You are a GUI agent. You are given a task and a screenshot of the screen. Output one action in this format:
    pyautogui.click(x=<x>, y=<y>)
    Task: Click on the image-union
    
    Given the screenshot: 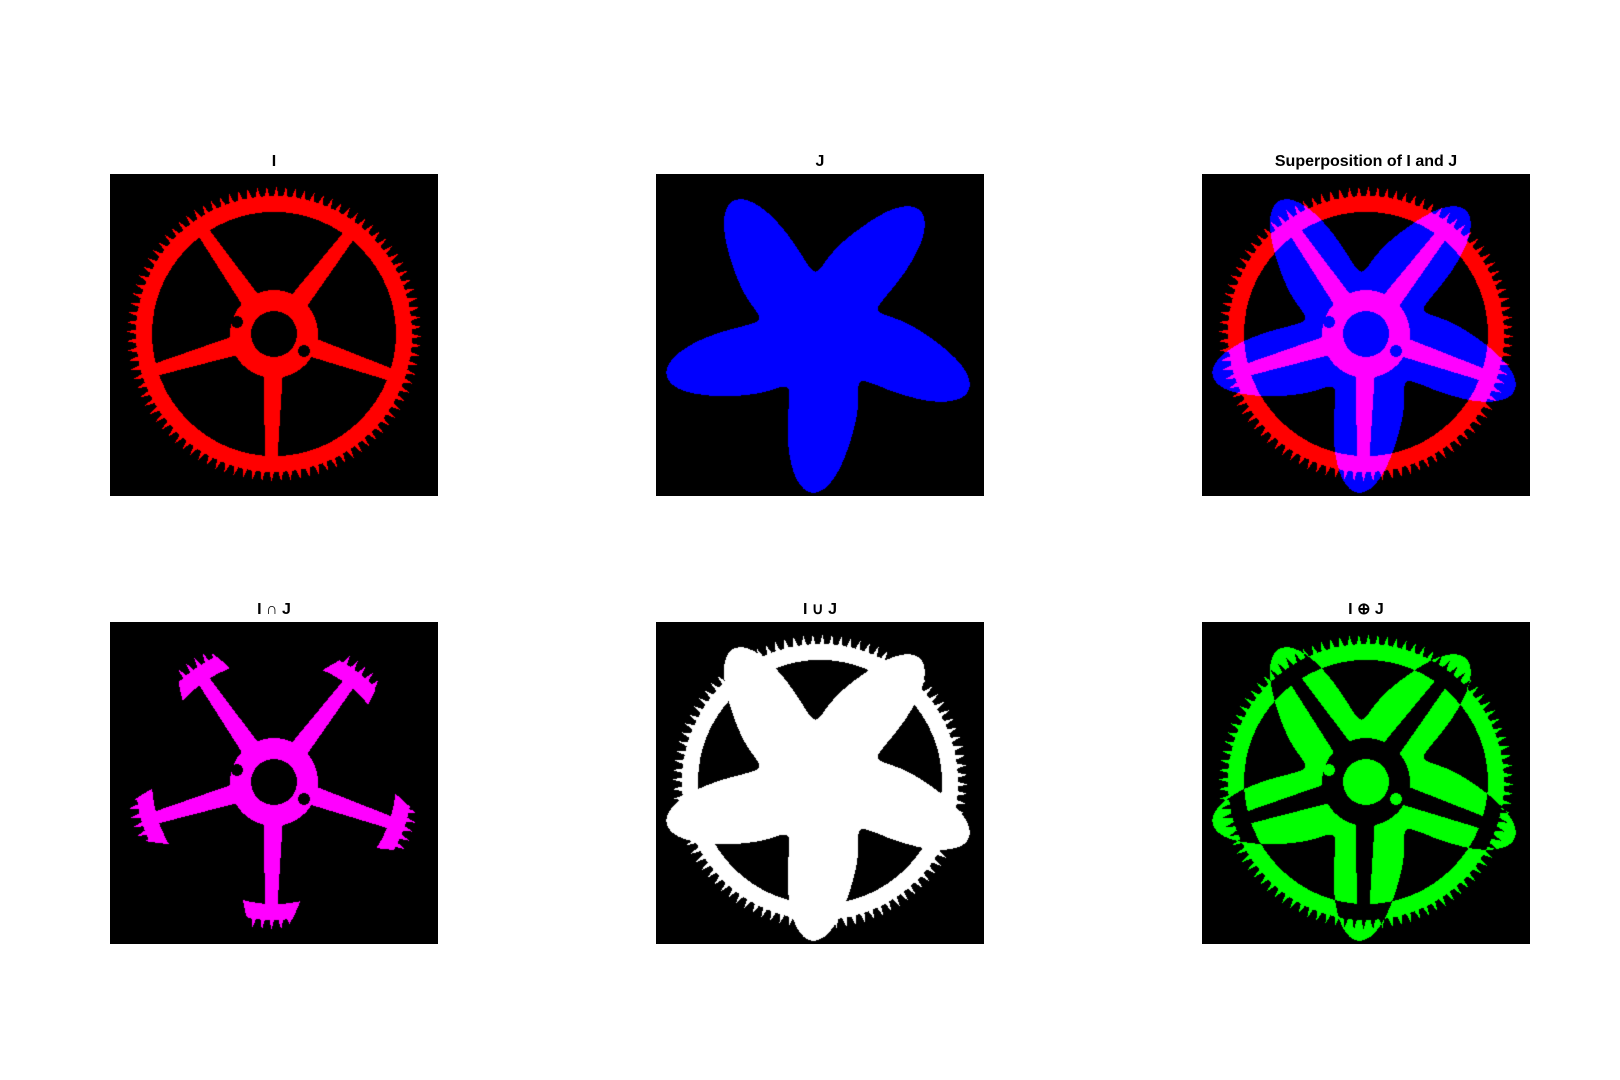 What is the action you would take?
    pyautogui.click(x=820, y=783)
    